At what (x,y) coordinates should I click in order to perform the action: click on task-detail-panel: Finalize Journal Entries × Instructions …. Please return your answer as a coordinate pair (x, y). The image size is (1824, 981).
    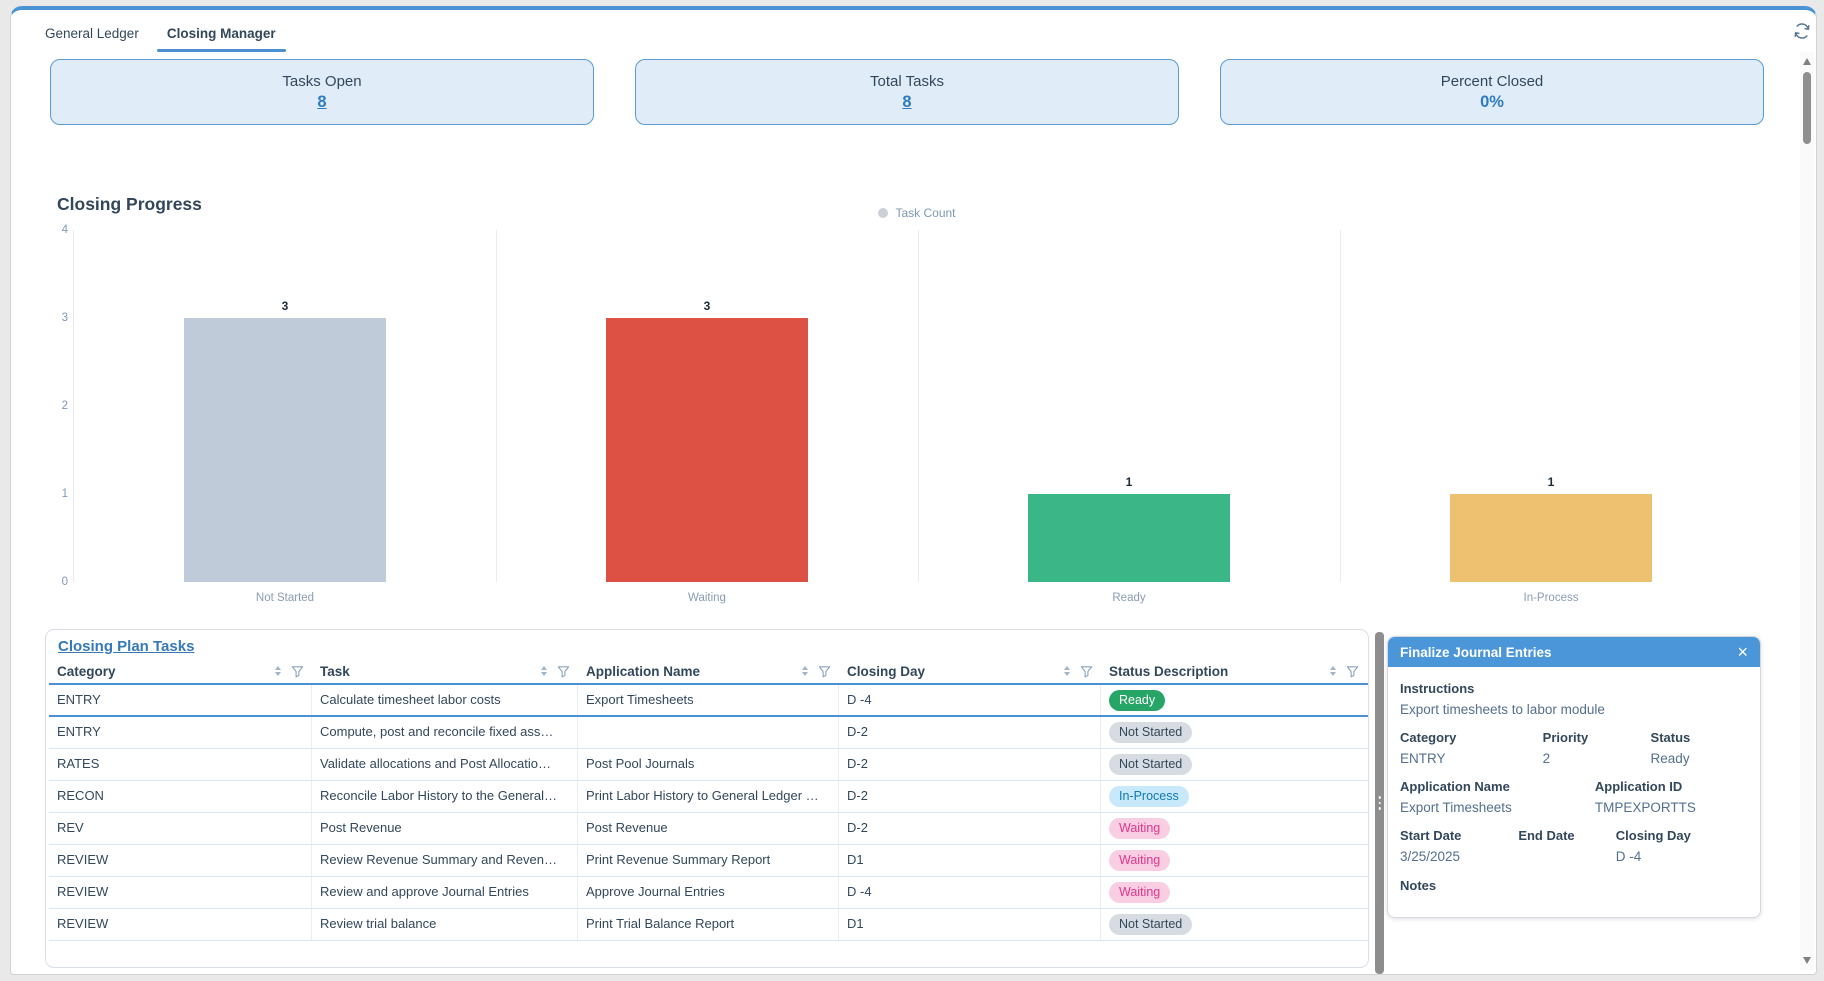
    Looking at the image, I should click on (1574, 777).